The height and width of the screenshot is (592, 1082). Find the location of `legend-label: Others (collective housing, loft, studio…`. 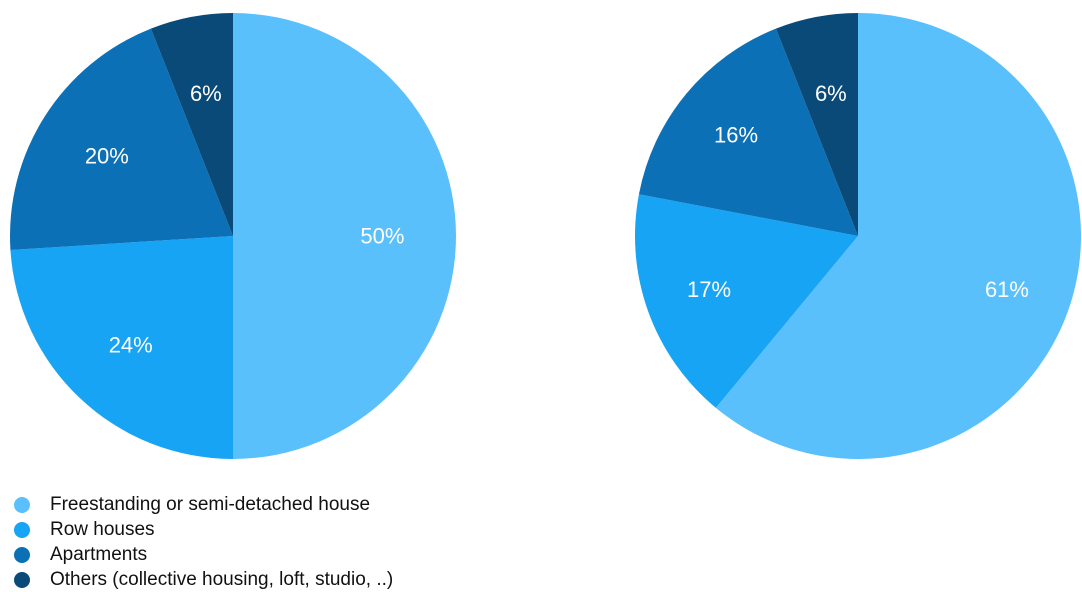

legend-label: Others (collective housing, loft, studio… is located at coordinates (222, 579).